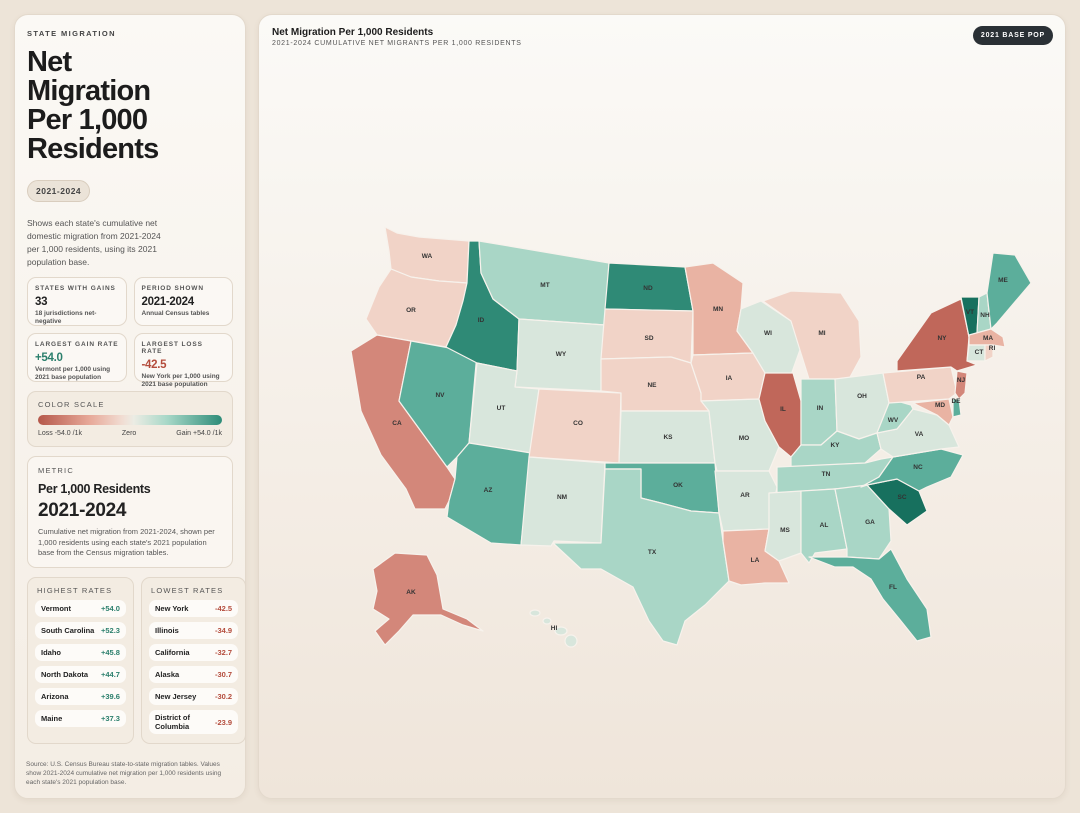 The height and width of the screenshot is (813, 1080). I want to click on label-wy: WY, so click(561, 354).